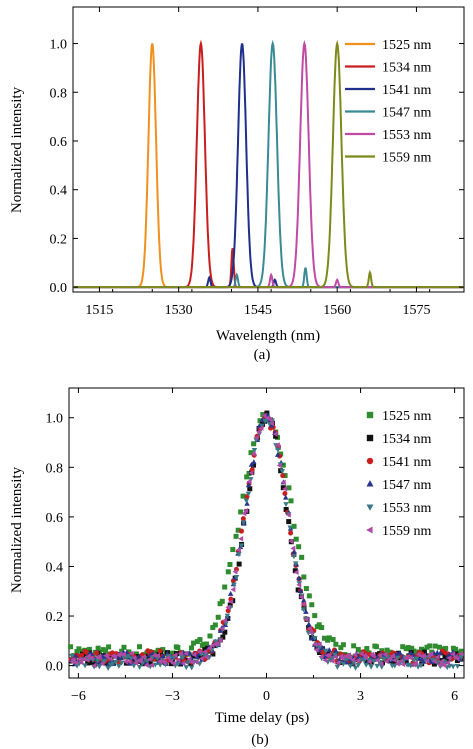  Describe the element at coordinates (17, 529) in the screenshot. I see `panel-b-y-axis-label: Normalized intensity` at that location.